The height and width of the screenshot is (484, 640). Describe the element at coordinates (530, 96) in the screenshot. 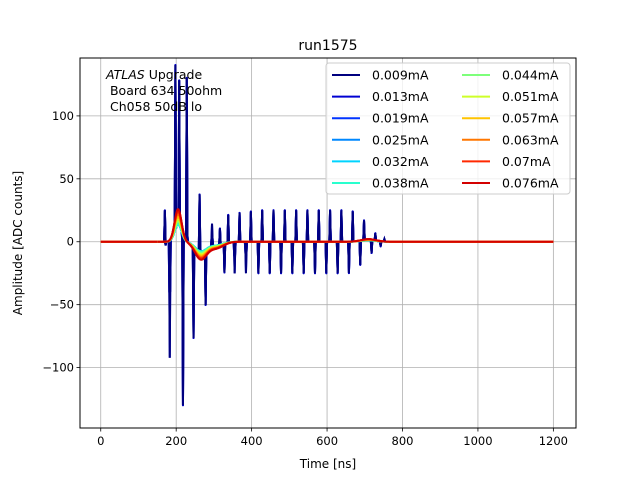

I see `legend-label: 0.051mA` at that location.